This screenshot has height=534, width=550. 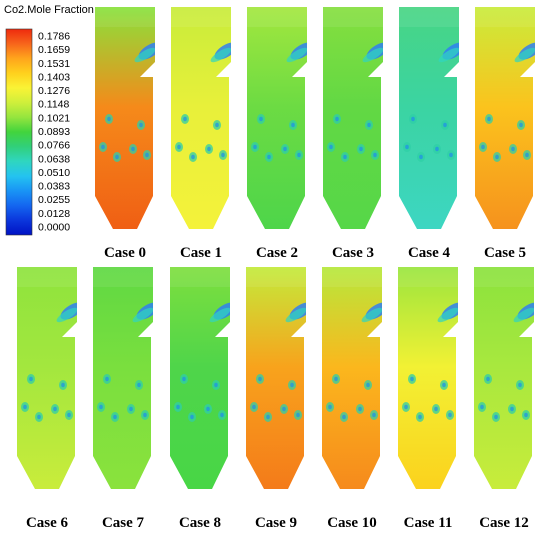 What do you see at coordinates (54, 64) in the screenshot?
I see `legend-tick-label: 0.1531` at bounding box center [54, 64].